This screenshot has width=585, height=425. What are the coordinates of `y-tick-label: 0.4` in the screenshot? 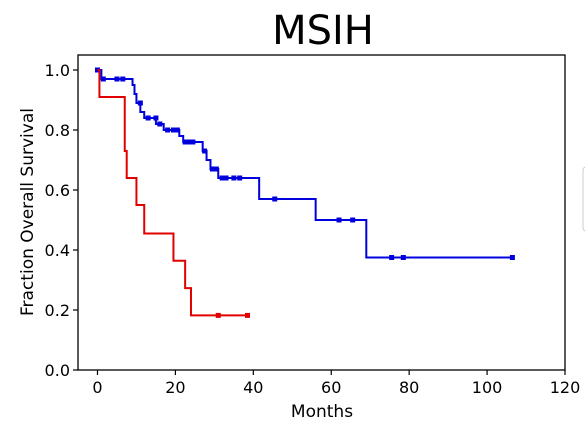 It's located at (57, 250).